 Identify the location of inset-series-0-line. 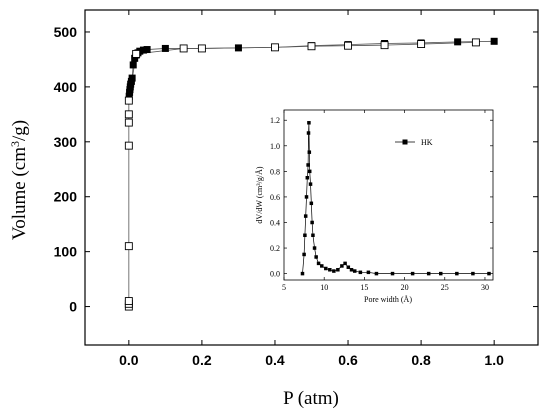
(395, 198).